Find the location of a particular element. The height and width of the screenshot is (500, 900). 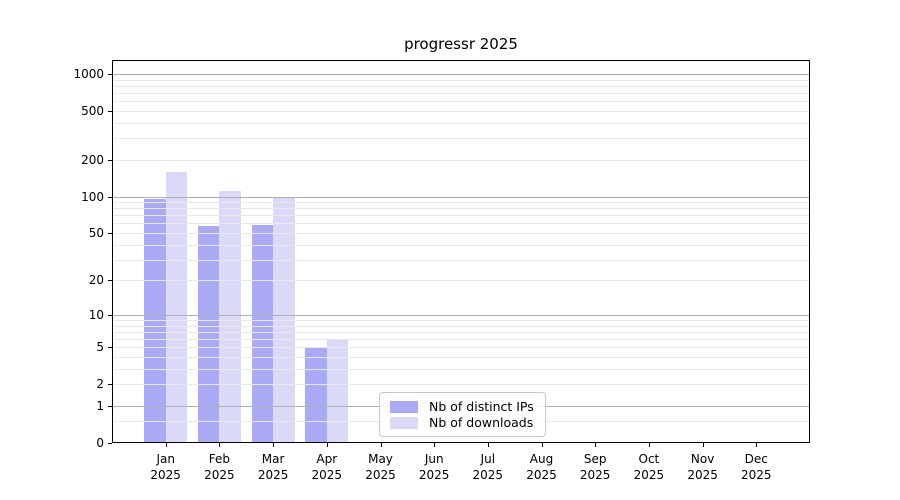

y-tick-label-50: 50 is located at coordinates (96, 233).